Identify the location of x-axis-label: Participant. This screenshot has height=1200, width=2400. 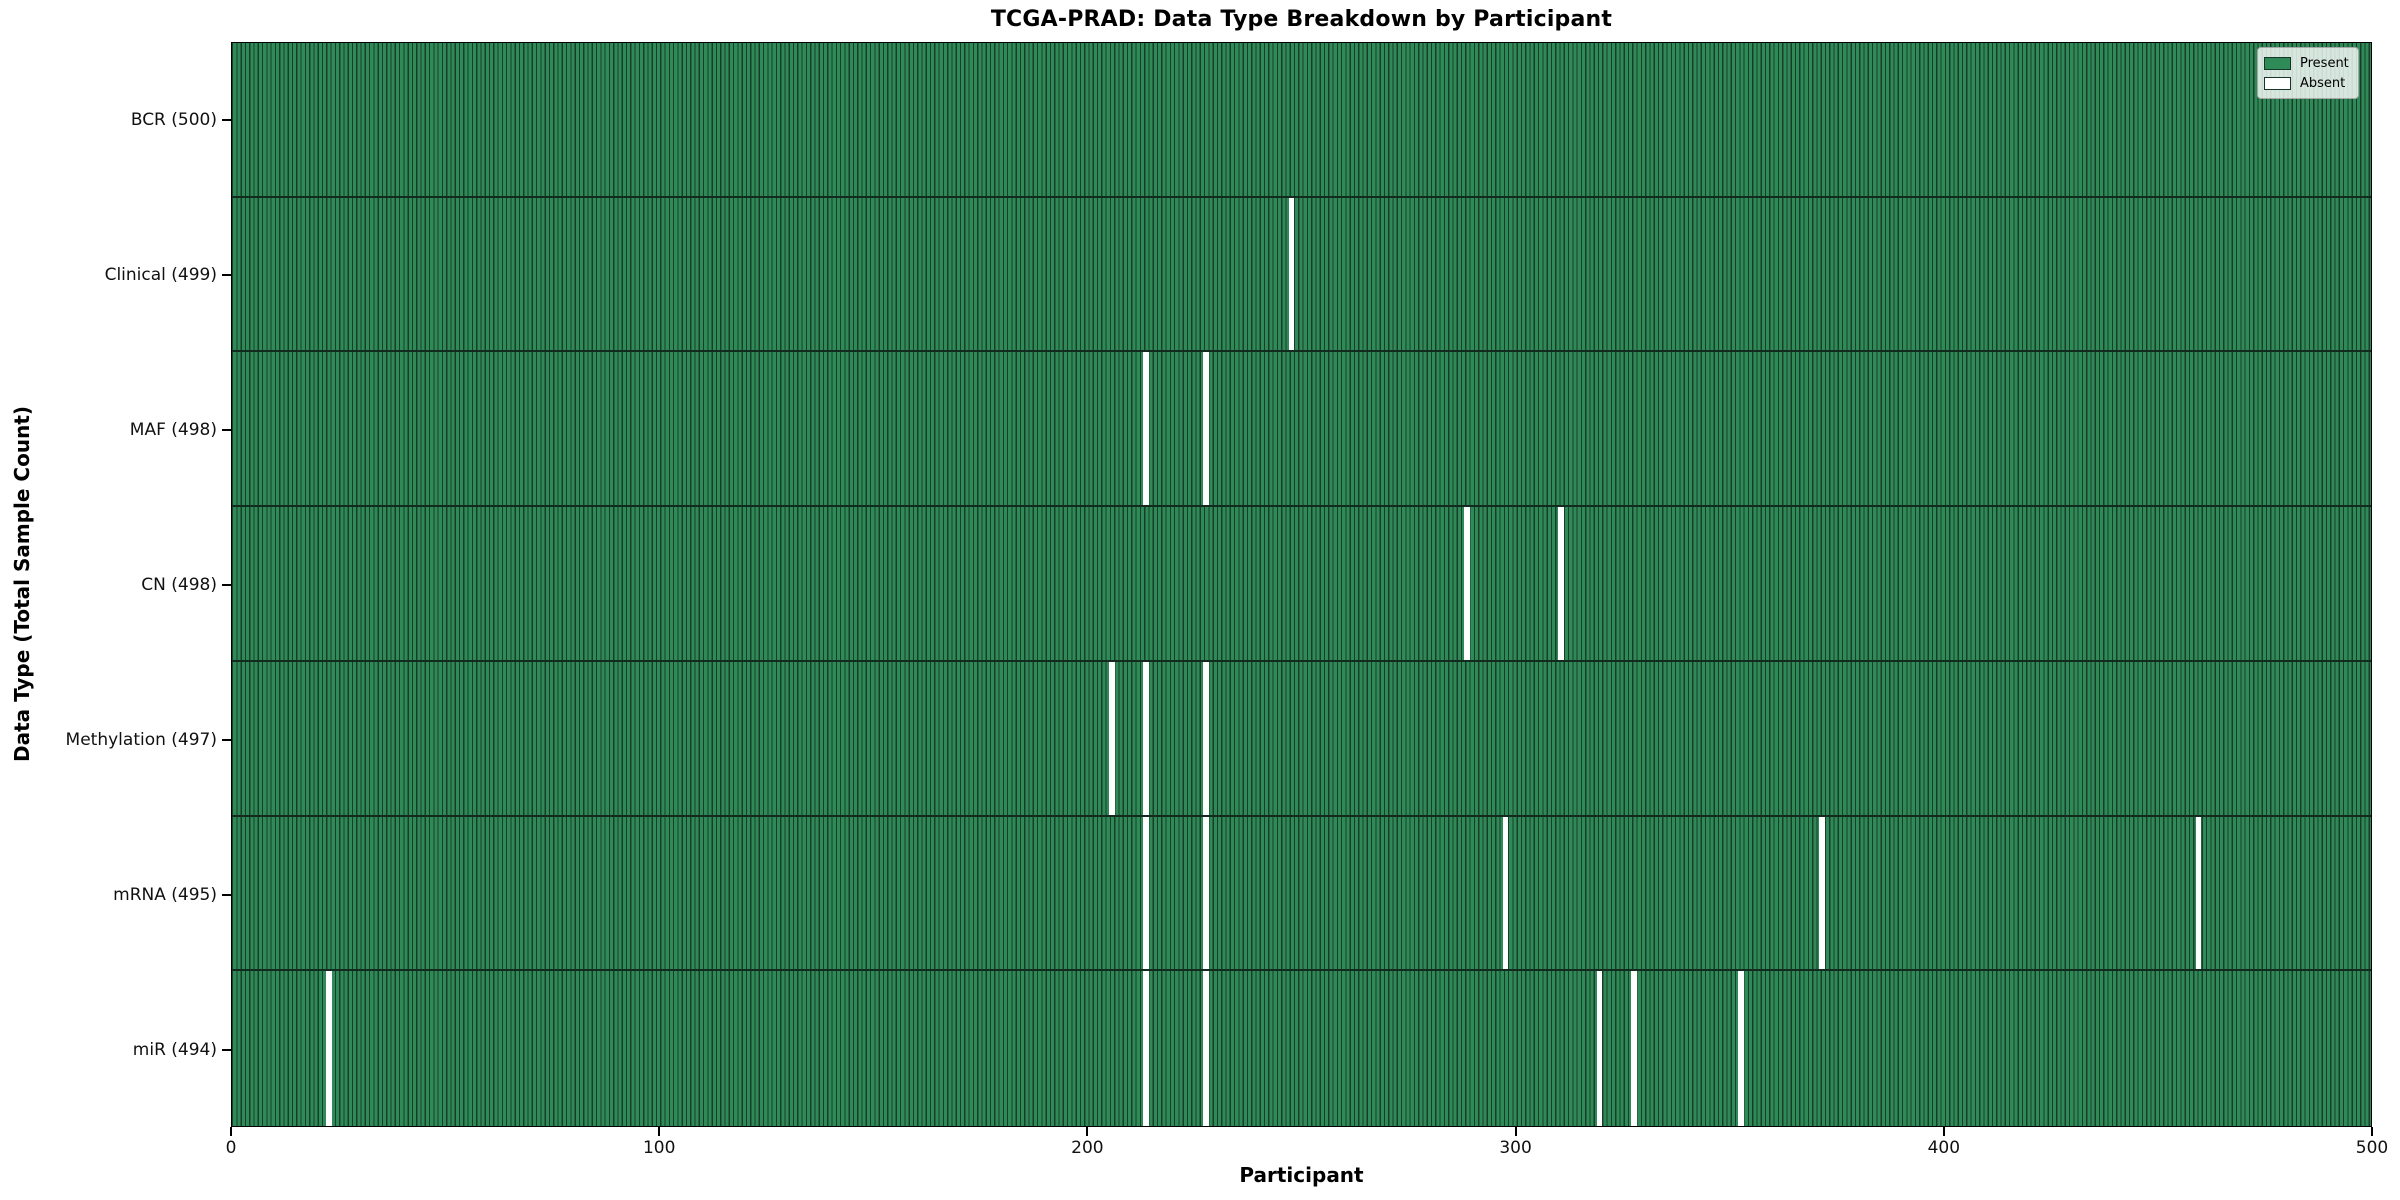
(1301, 1175).